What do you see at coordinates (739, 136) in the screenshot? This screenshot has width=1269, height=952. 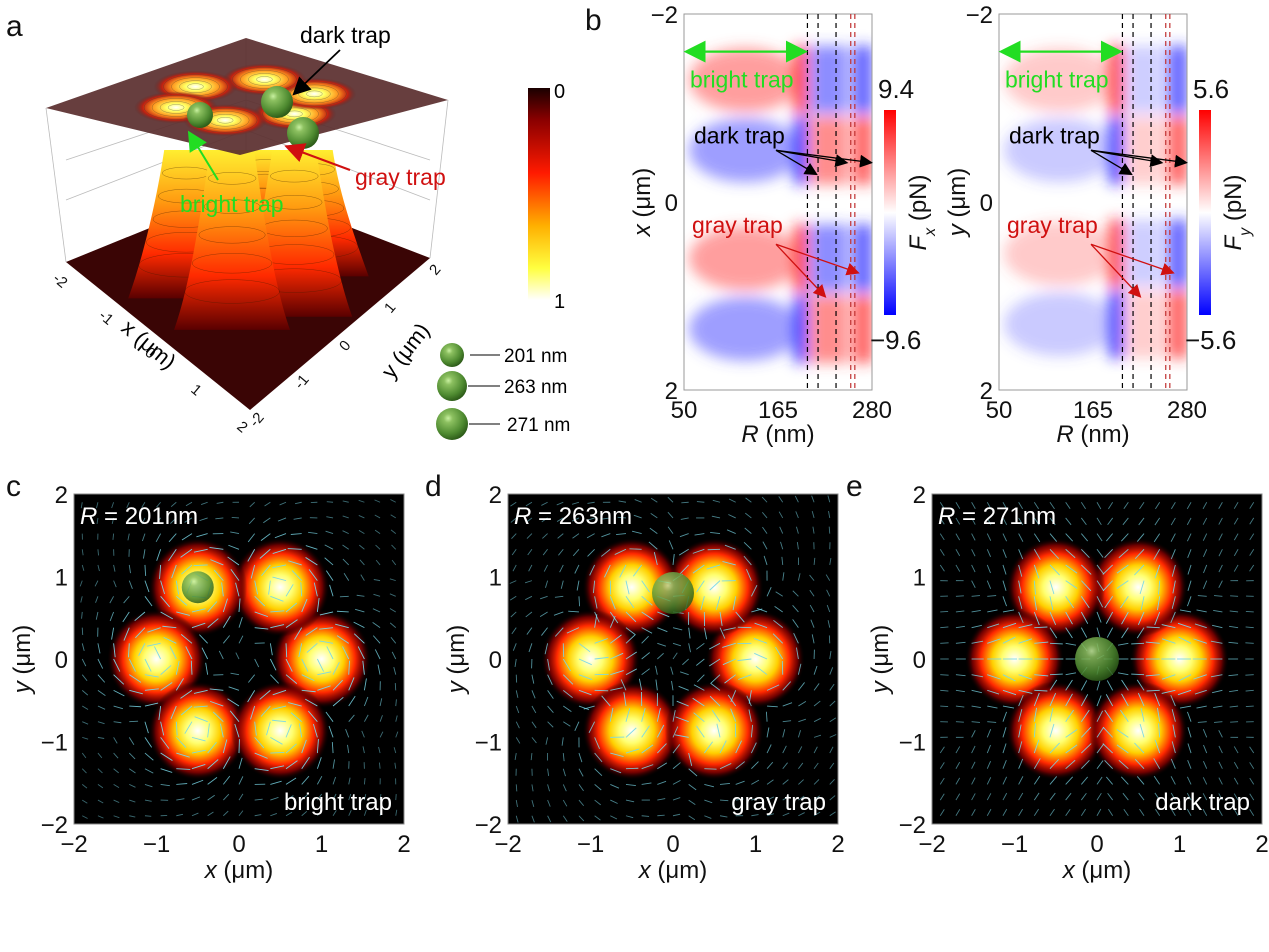 I see `annotation-dark-trap: dark trap` at bounding box center [739, 136].